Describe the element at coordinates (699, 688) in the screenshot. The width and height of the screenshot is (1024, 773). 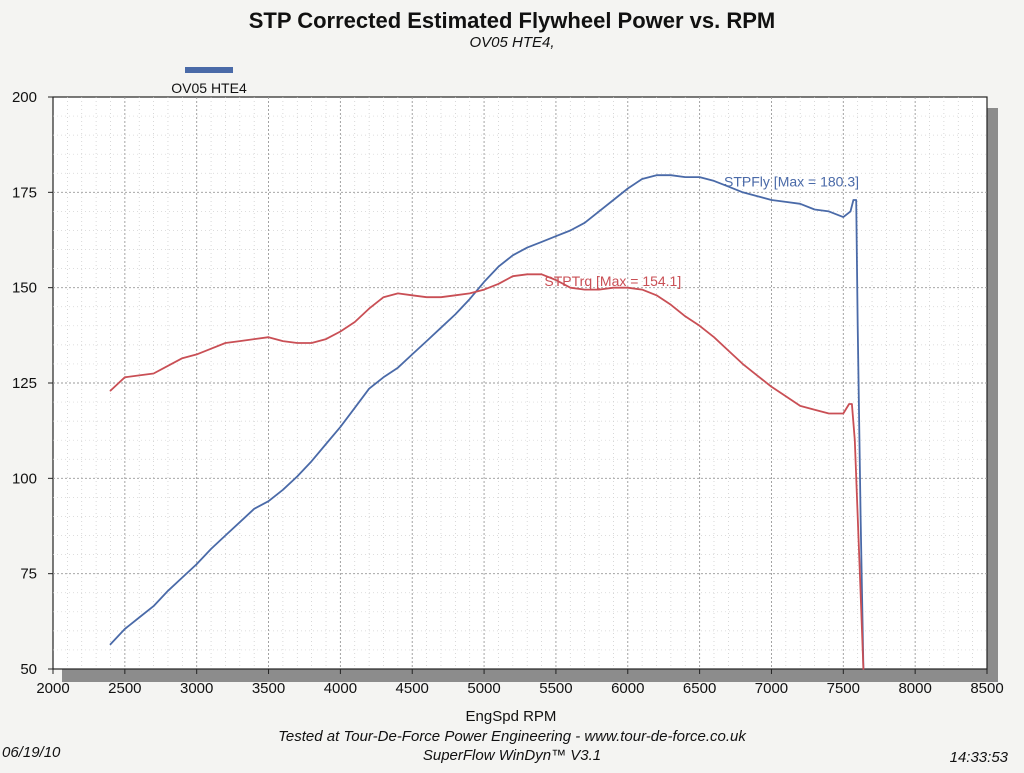
I see `x-tick-label: 6500` at that location.